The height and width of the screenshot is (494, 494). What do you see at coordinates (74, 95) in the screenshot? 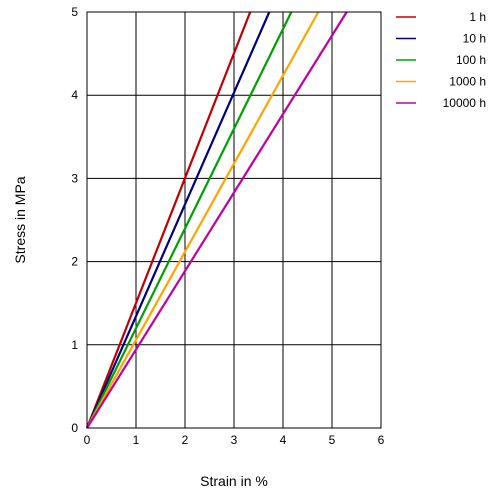
I see `y-tick-label: 4` at bounding box center [74, 95].